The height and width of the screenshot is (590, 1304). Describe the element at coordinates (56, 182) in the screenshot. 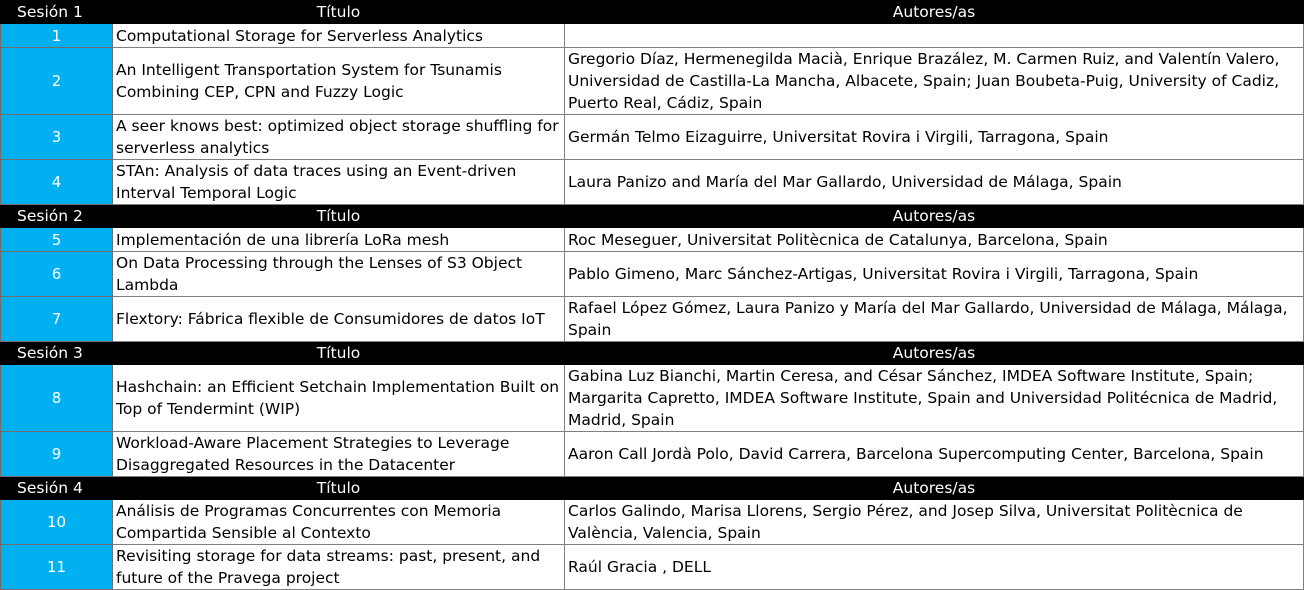

I see `paper-number: 4` at that location.